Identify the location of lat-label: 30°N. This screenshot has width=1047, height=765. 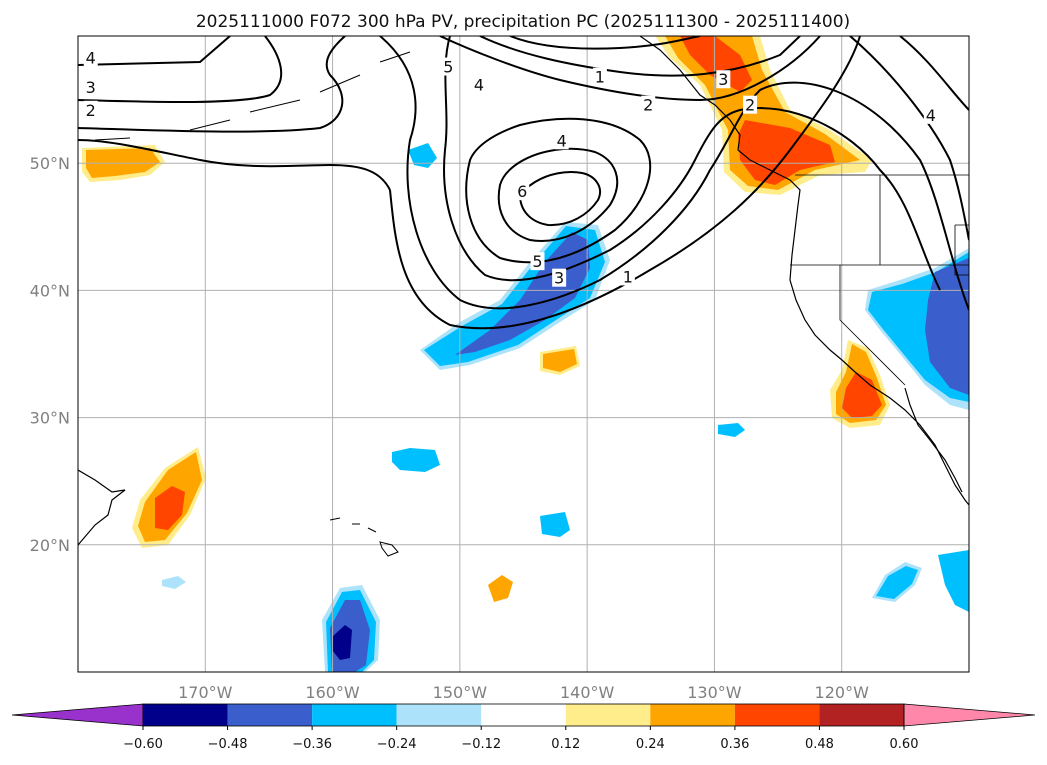
(50, 418).